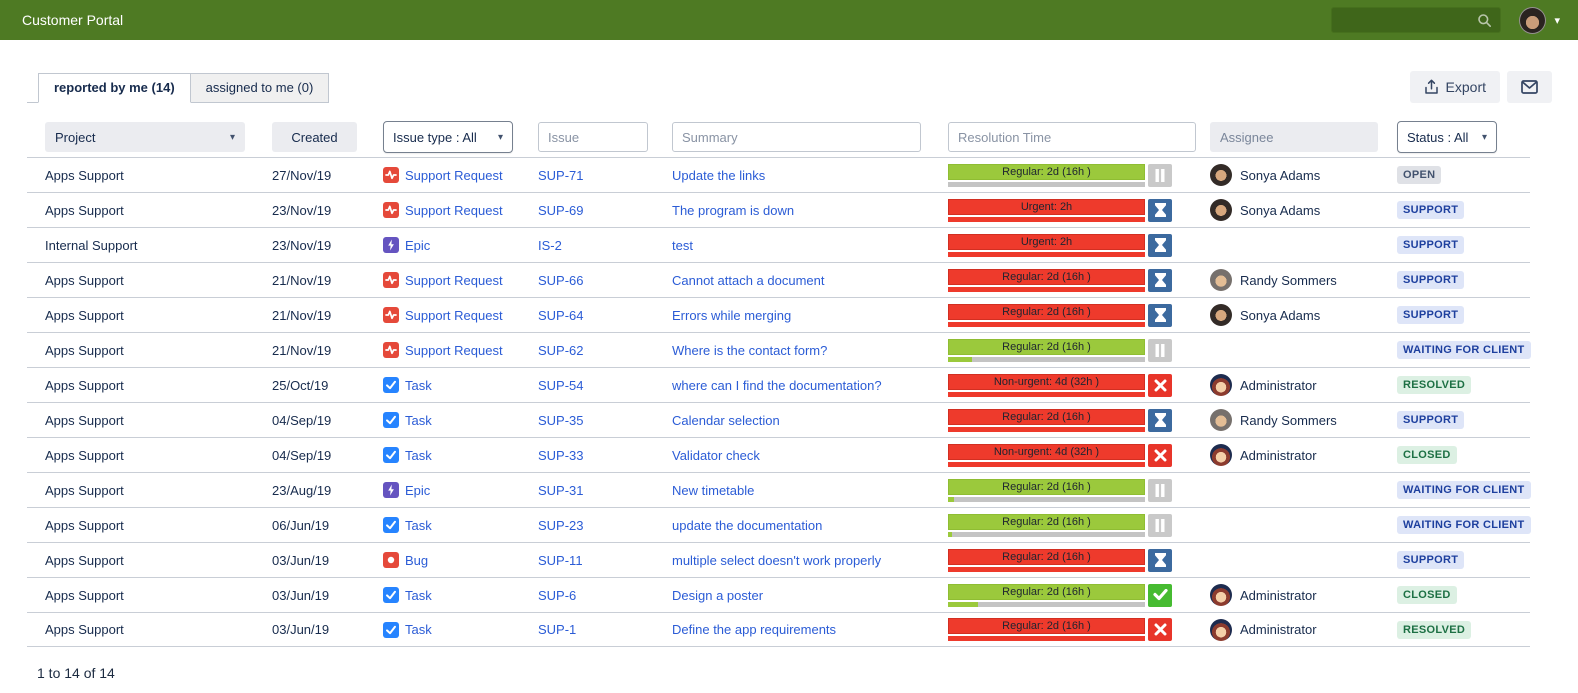 This screenshot has height=693, width=1578. I want to click on search-input, so click(1409, 20).